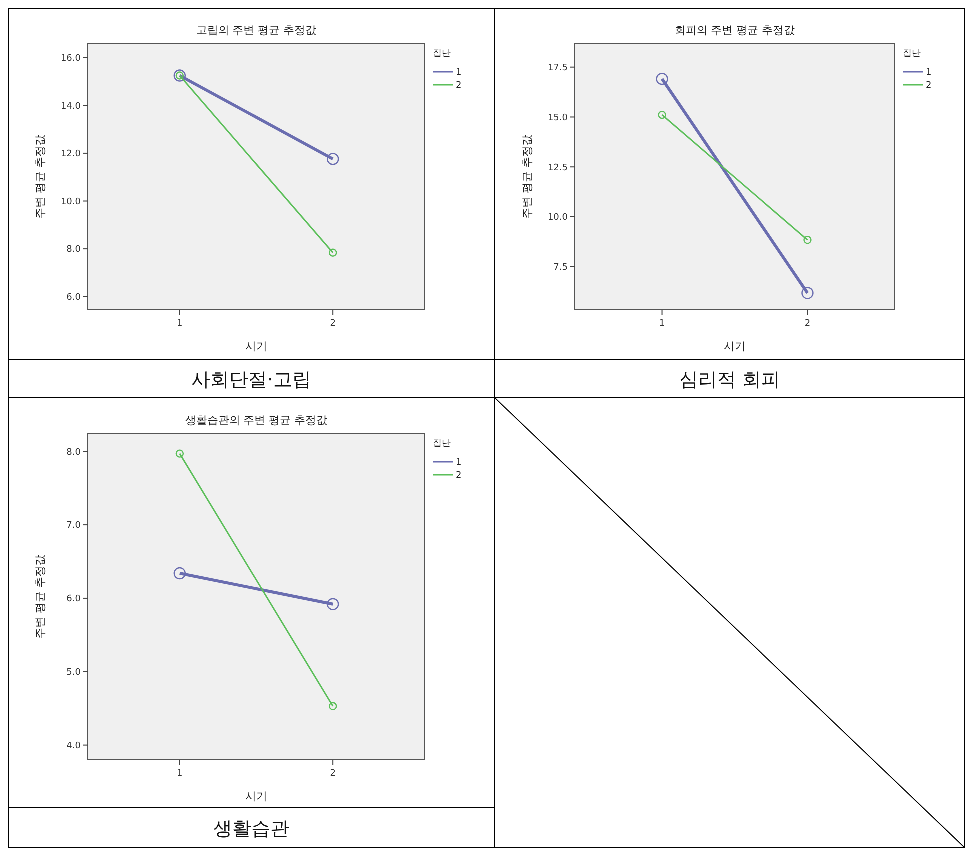 The image size is (973, 856). Describe the element at coordinates (252, 829) in the screenshot. I see `text: 생활습관` at that location.